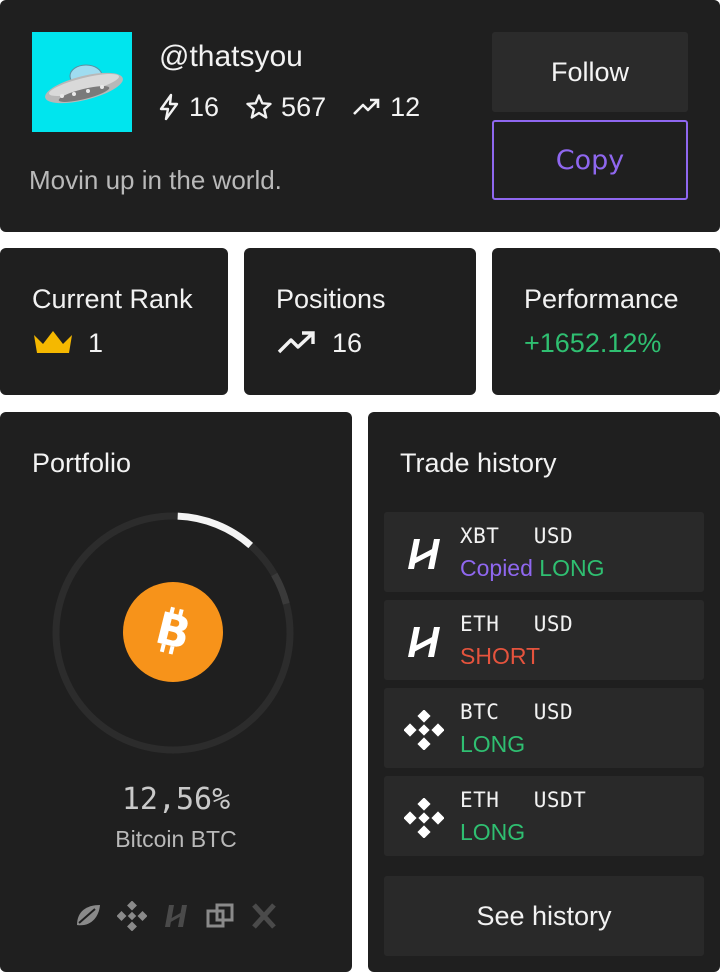 This screenshot has width=720, height=972. I want to click on portfolio-coin-name: Bitcoin BTC, so click(176, 839).